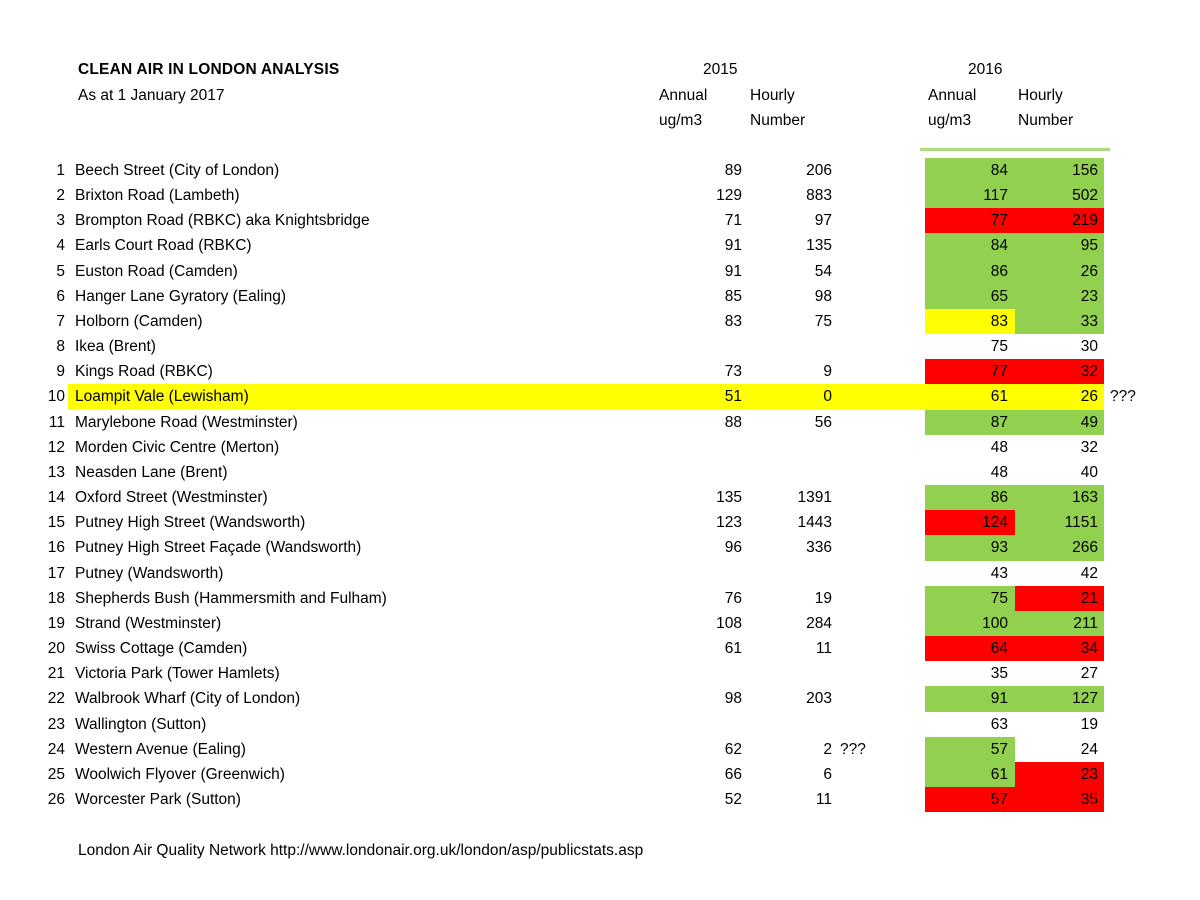 Image resolution: width=1200 pixels, height=900 pixels. Describe the element at coordinates (1059, 623) in the screenshot. I see `hourly-2016-cell: 211` at that location.